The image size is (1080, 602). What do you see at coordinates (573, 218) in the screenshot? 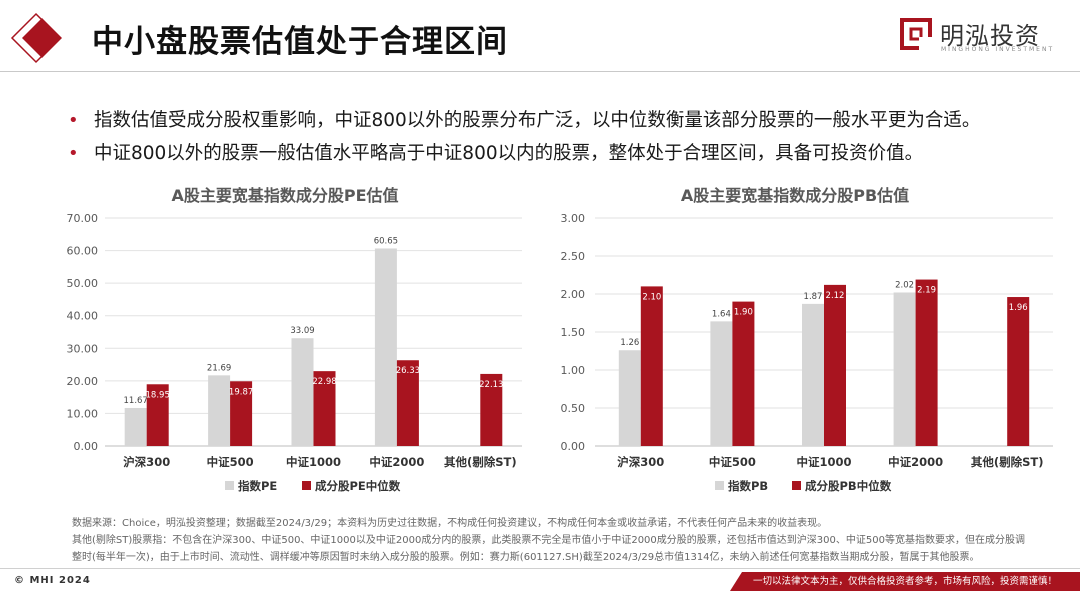
I see `y-tick-label: 3.00` at bounding box center [573, 218].